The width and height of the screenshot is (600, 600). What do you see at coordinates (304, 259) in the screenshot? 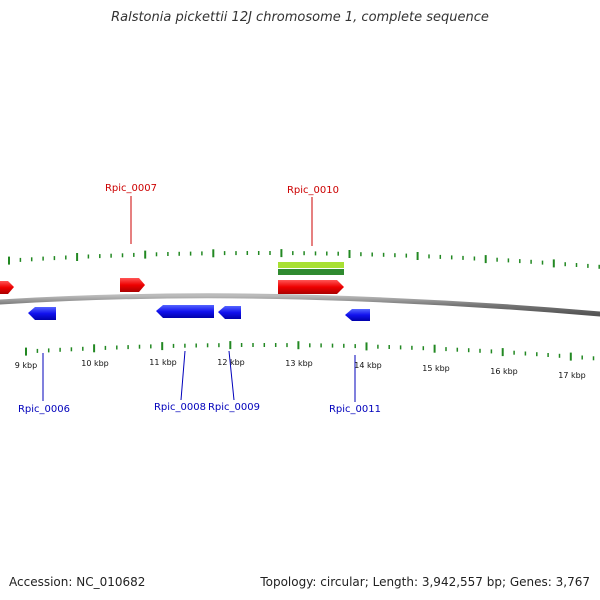
I see `forward-tick-track` at bounding box center [304, 259].